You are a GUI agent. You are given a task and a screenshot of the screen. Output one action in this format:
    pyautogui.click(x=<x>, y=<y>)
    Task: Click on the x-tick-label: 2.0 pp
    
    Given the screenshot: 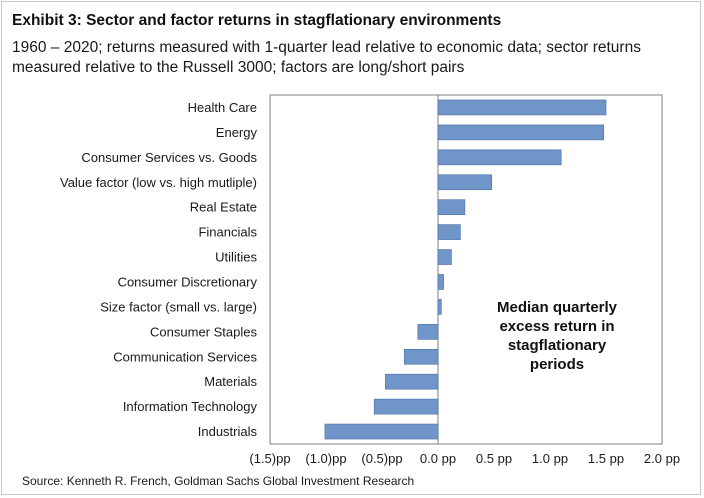 What is the action you would take?
    pyautogui.click(x=662, y=458)
    